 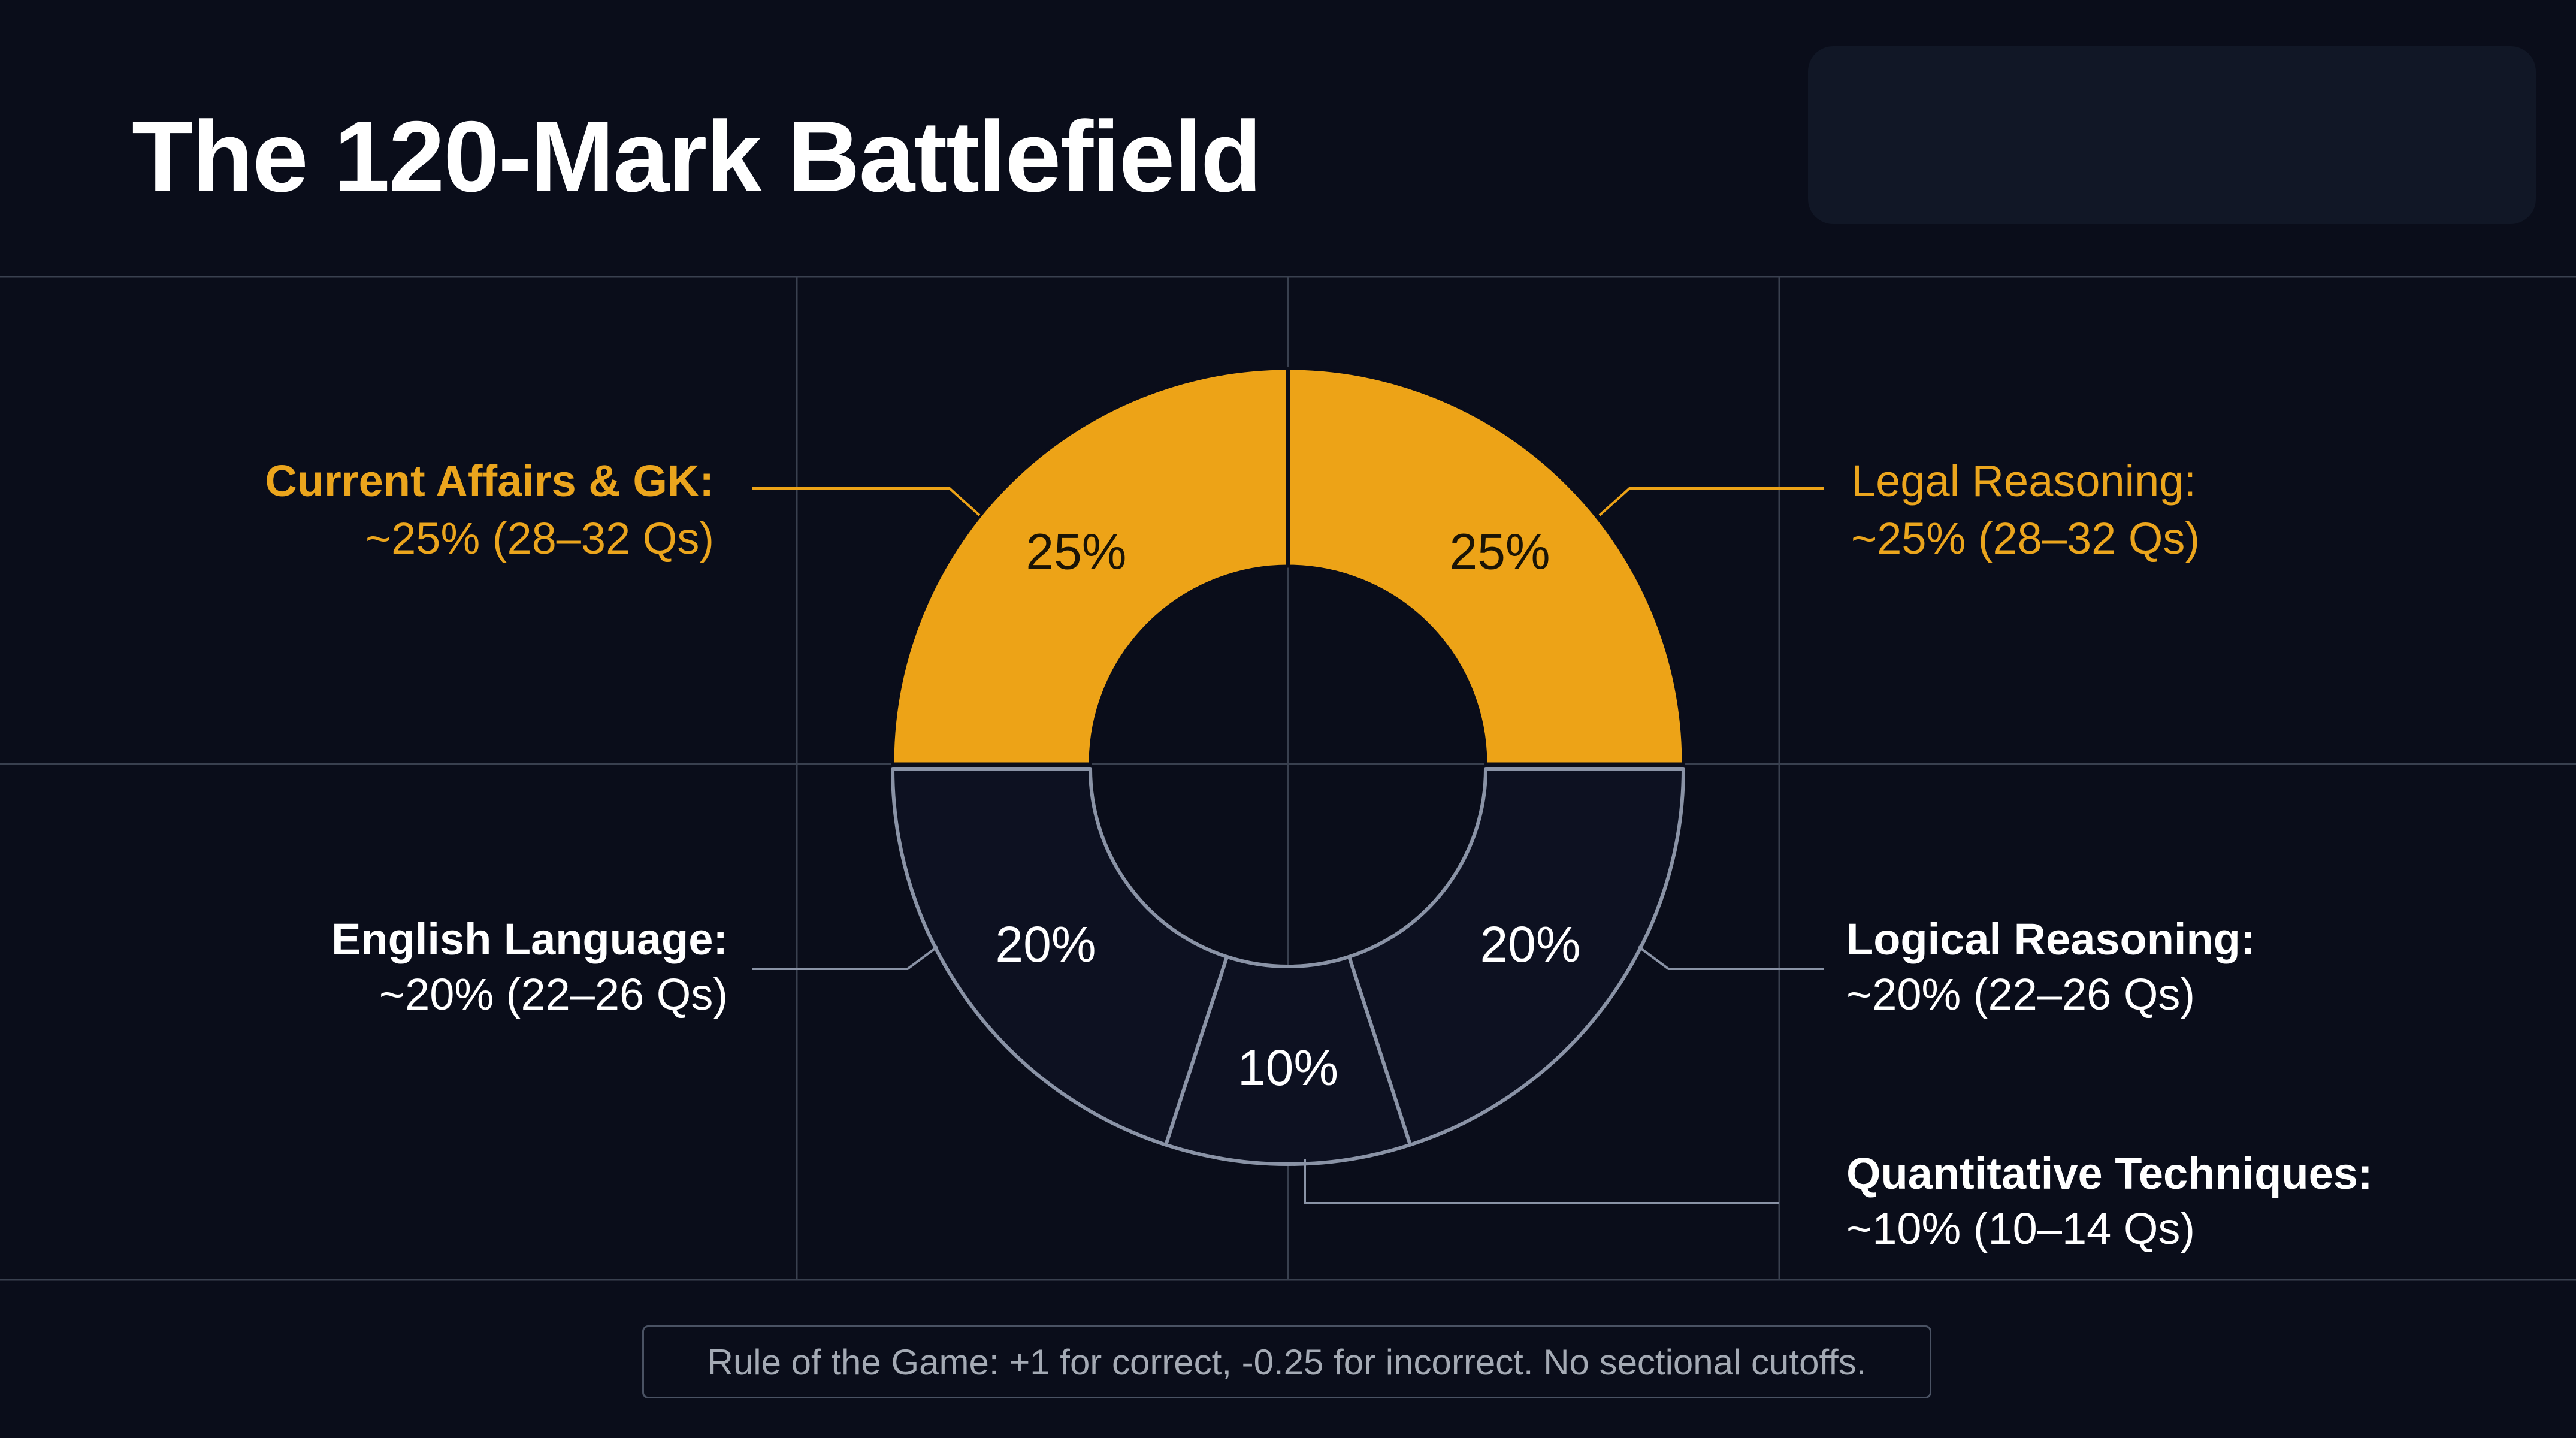 What do you see at coordinates (529, 939) in the screenshot?
I see `callout-english-head: English Language:` at bounding box center [529, 939].